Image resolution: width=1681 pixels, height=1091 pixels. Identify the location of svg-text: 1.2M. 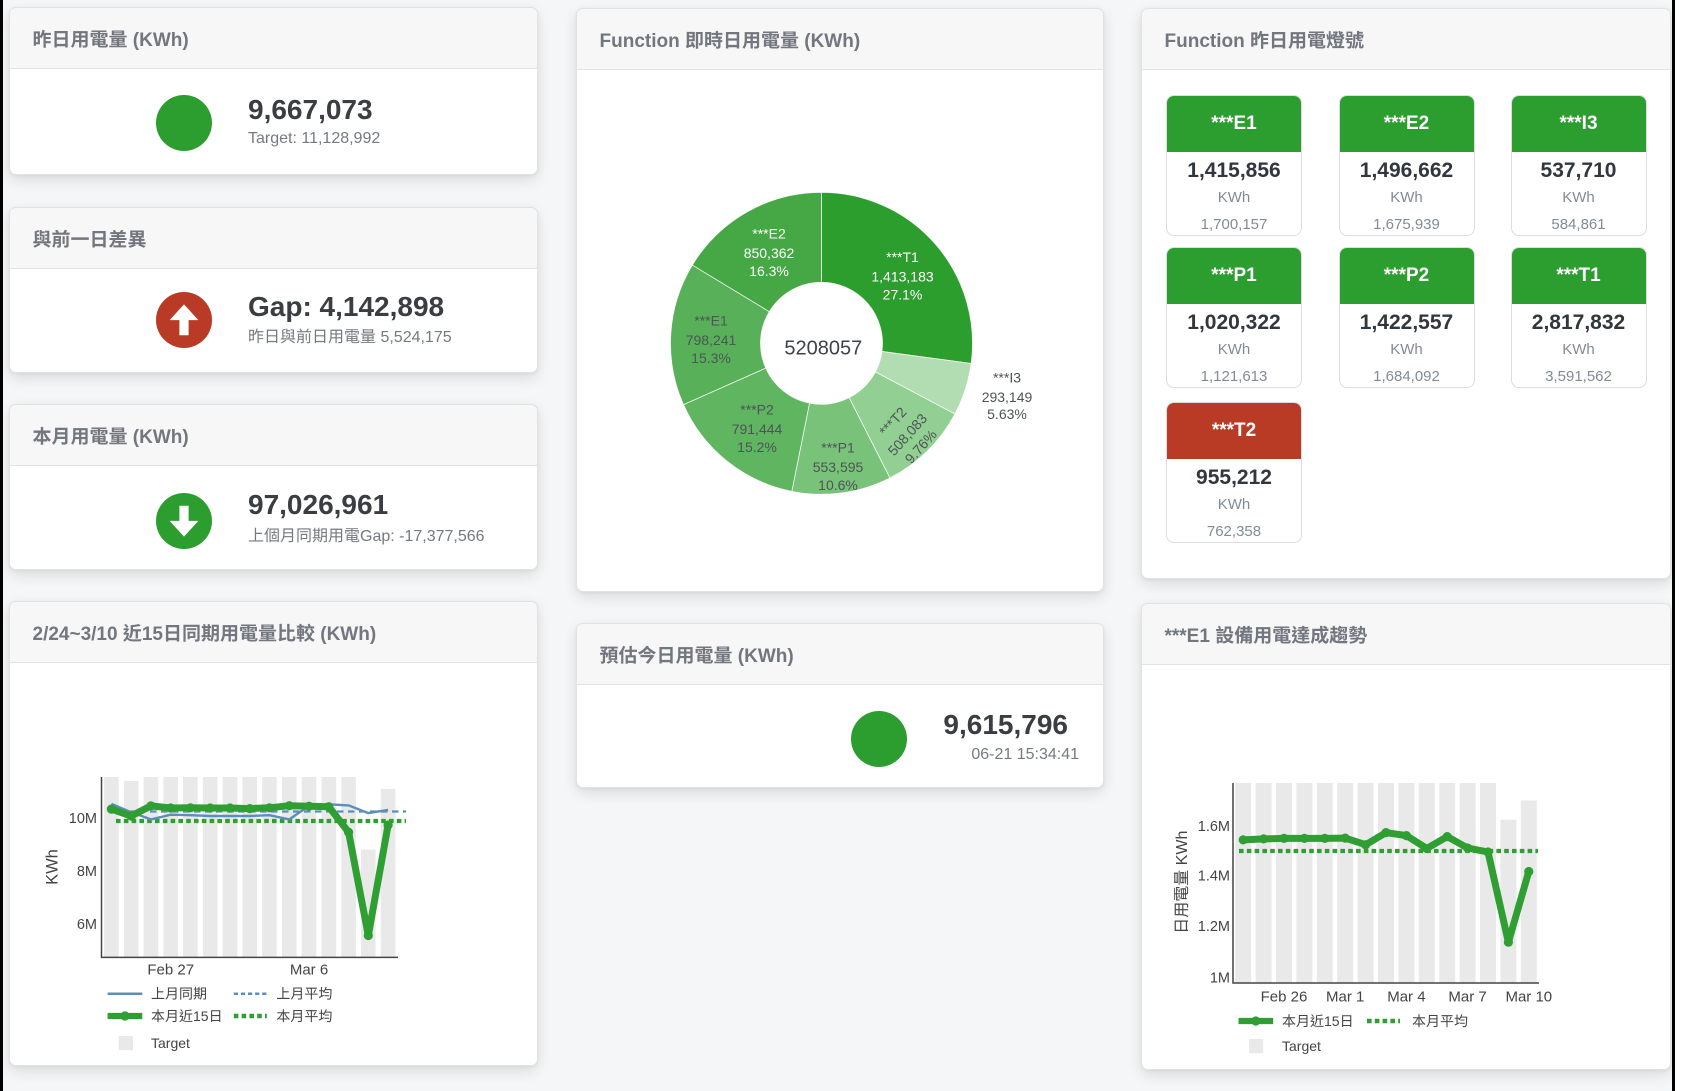
(1214, 927).